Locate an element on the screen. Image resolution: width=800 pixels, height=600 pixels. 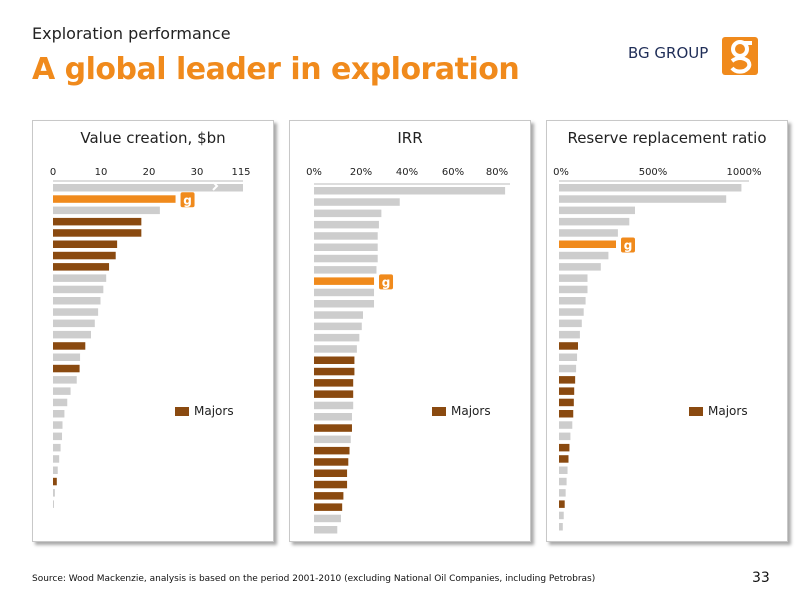
page-subtitle: Exploration performance is located at coordinates (131, 33).